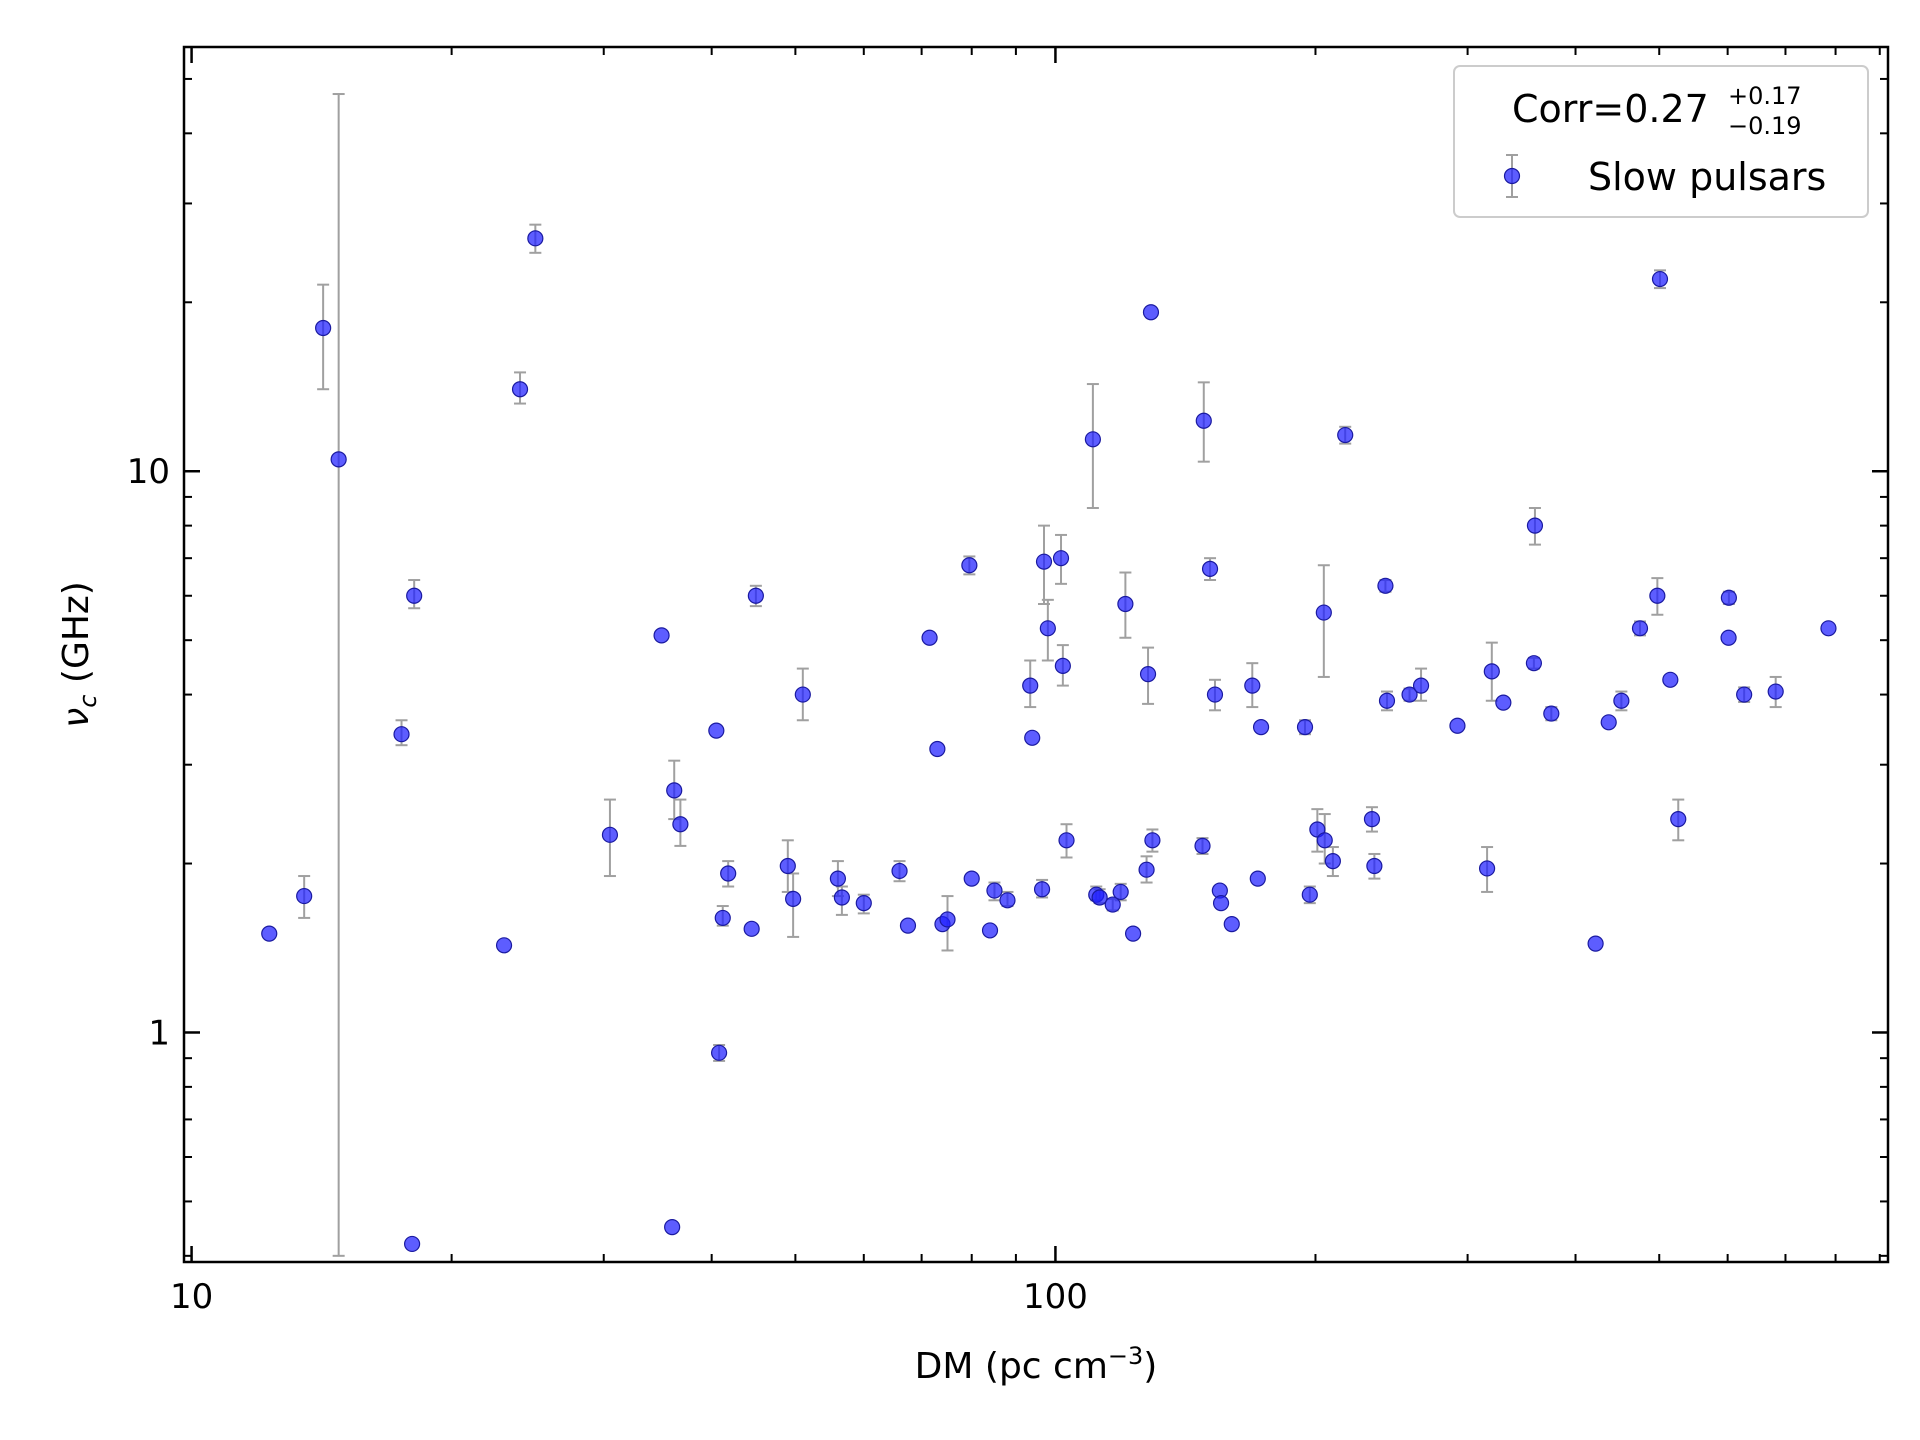 Image resolution: width=1920 pixels, height=1440 pixels. Describe the element at coordinates (1610, 109) in the screenshot. I see `legend-correlation: Corr=0.27` at that location.